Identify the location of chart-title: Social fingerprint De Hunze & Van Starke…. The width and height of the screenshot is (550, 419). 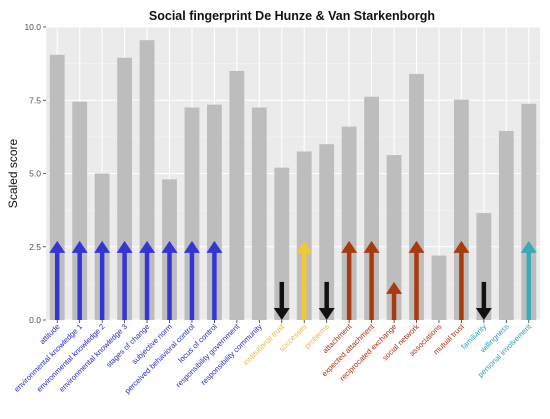
(292, 16).